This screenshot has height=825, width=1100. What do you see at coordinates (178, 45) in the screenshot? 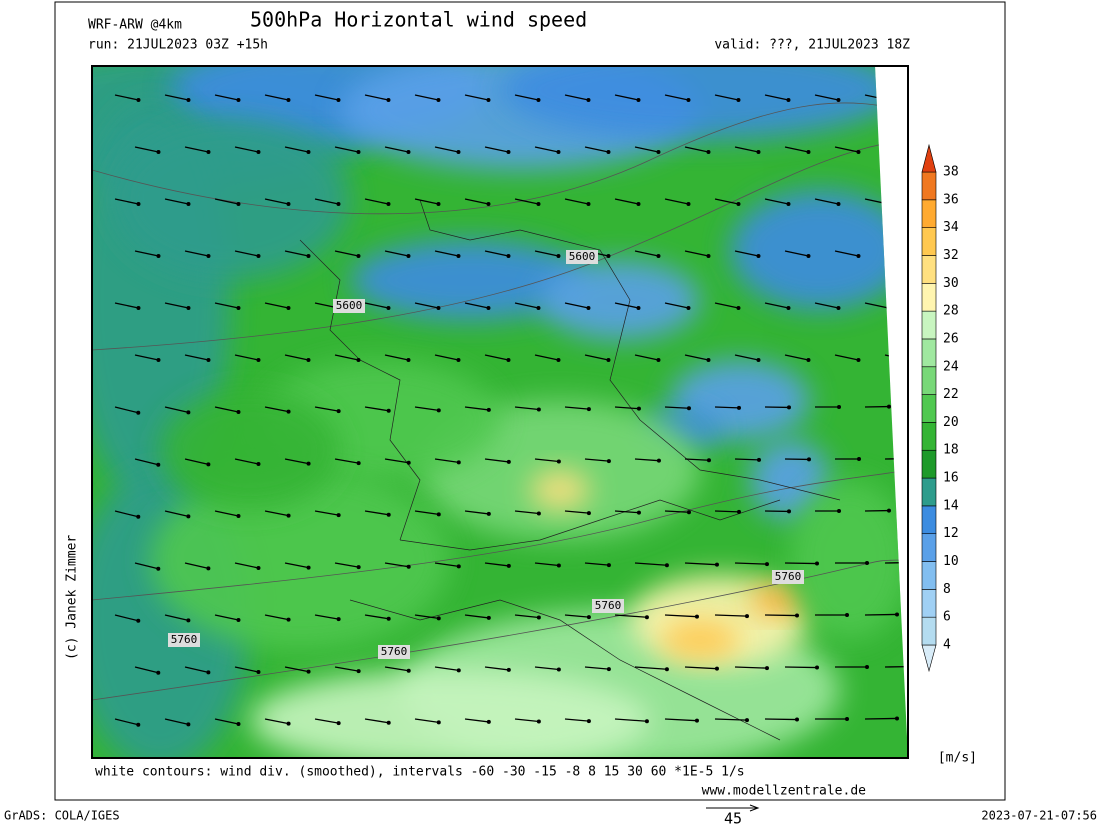
I see `run-label: run: 21JUL2023 03Z +15h` at bounding box center [178, 45].